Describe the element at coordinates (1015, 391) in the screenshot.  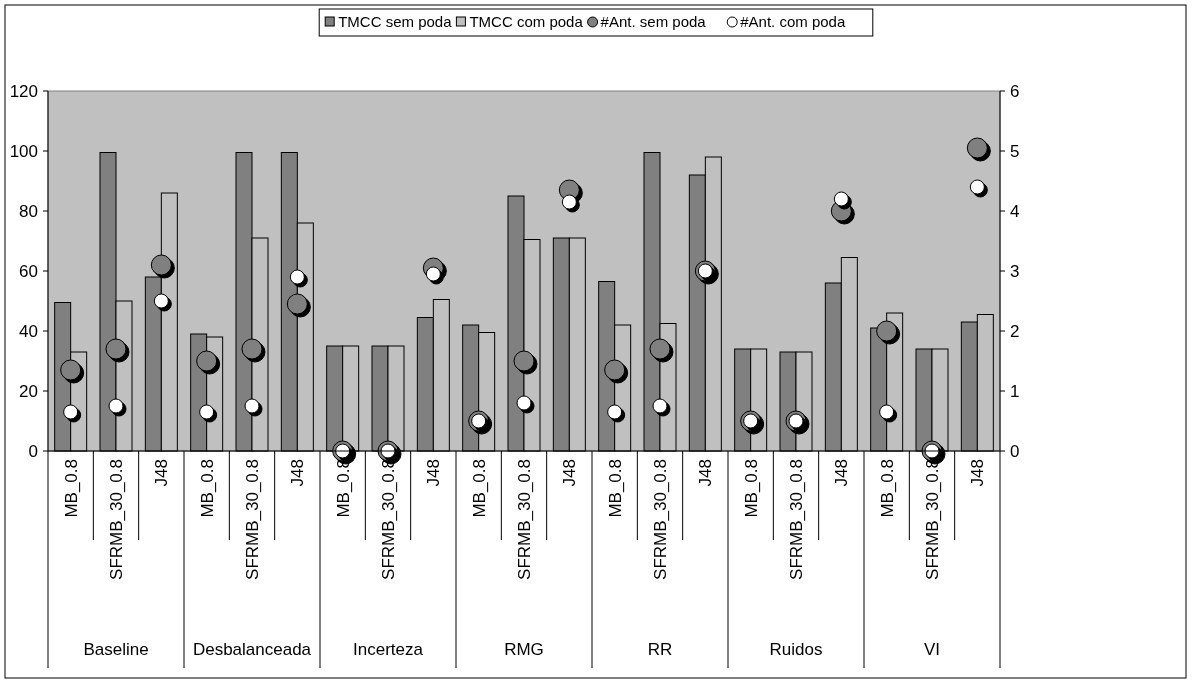
I see `y2-tick-label: 1` at that location.